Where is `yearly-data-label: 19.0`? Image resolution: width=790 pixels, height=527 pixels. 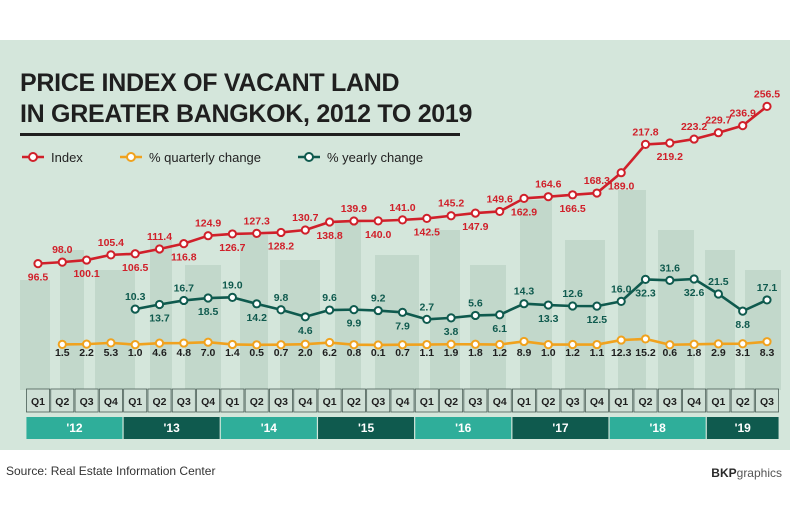
yearly-data-label: 19.0 is located at coordinates (232, 285).